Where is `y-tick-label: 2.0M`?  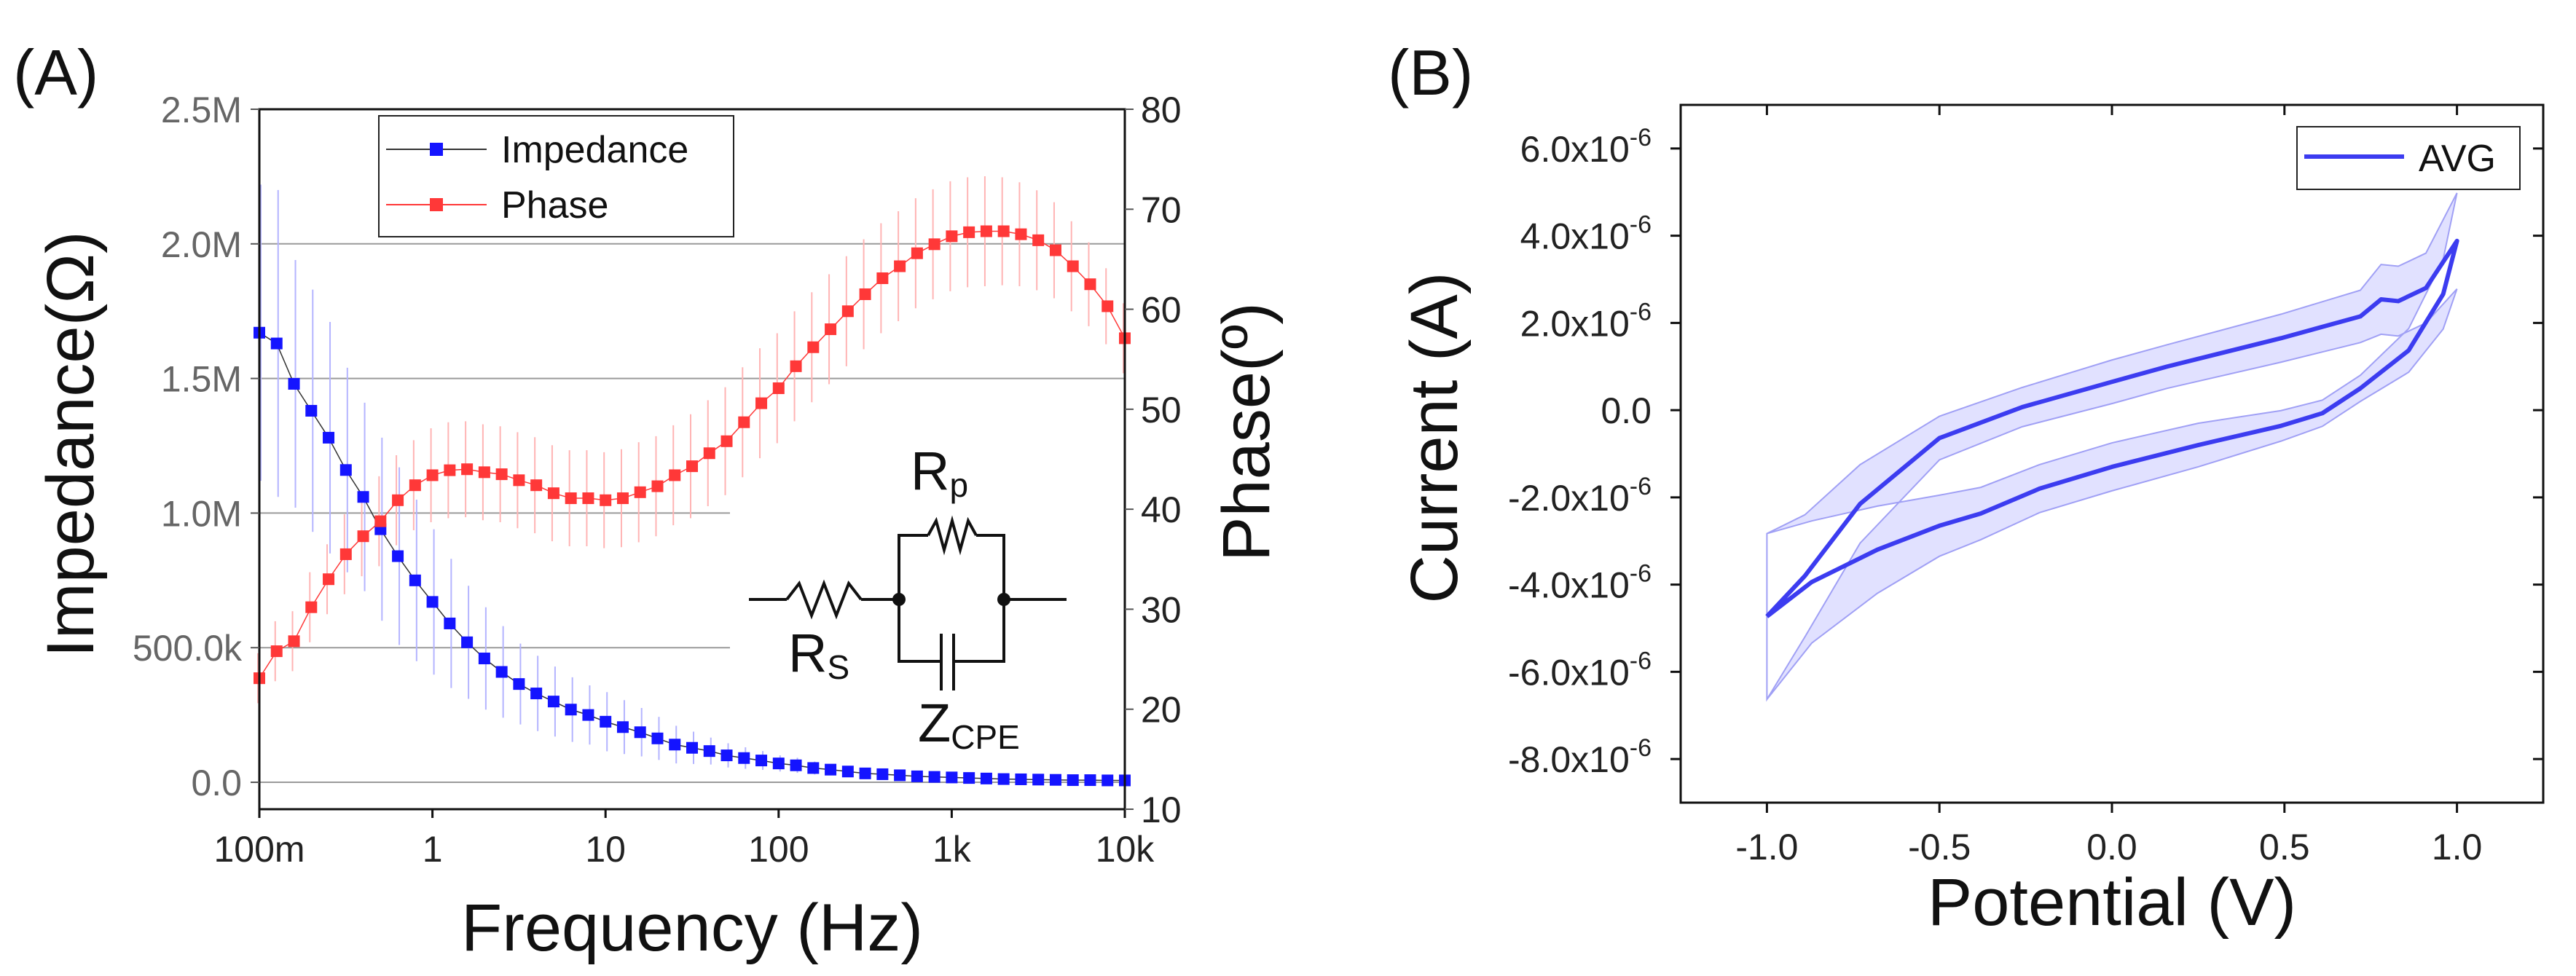 y-tick-label: 2.0M is located at coordinates (201, 244).